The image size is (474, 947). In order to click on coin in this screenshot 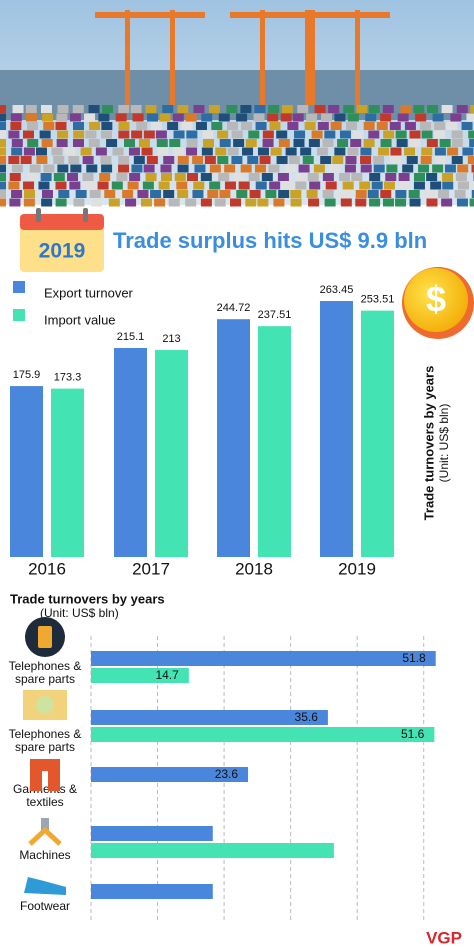, I will do `click(436, 300)`.